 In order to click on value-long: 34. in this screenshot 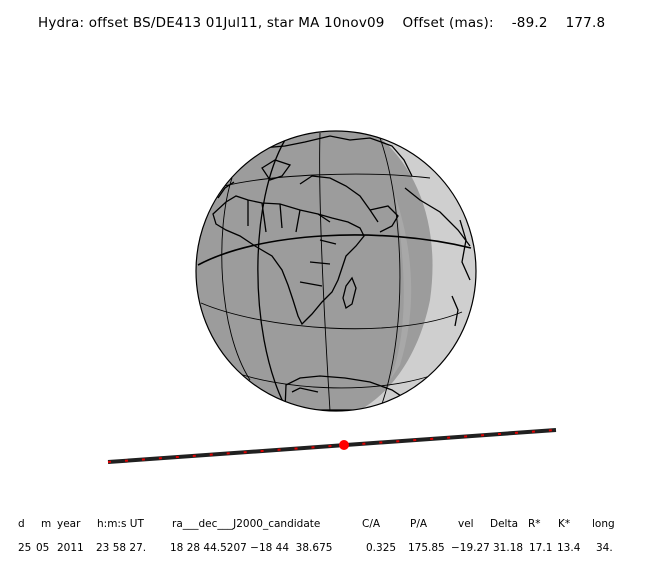, I will do `click(604, 548)`.